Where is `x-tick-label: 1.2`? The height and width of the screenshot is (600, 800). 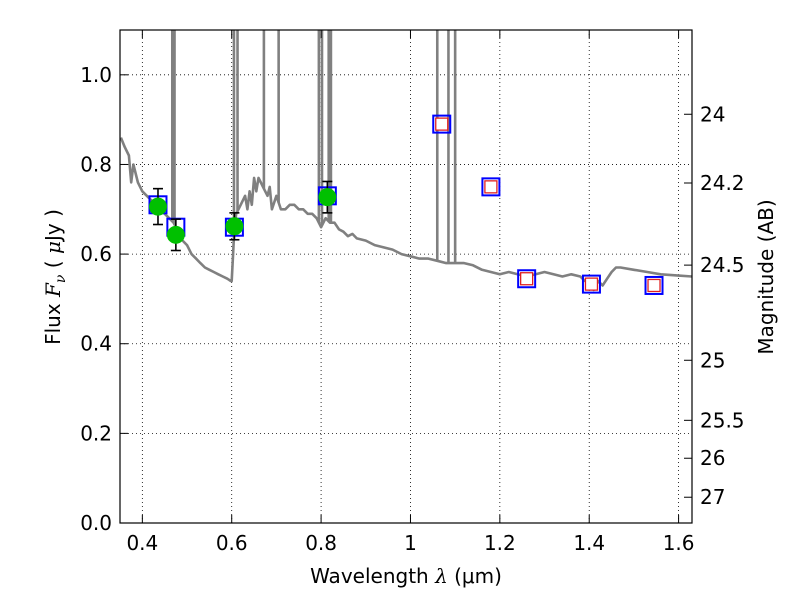 x-tick-label: 1.2 is located at coordinates (500, 543).